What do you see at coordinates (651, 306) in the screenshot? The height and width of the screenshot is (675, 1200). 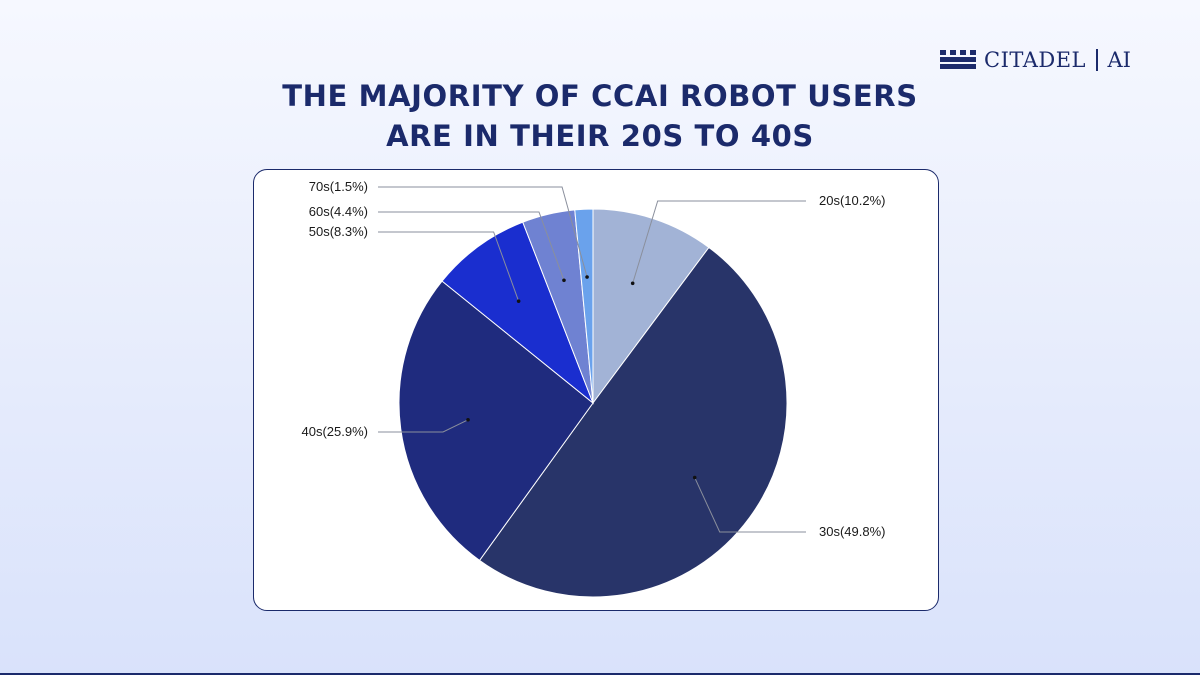 I see `pie-slice-20s` at bounding box center [651, 306].